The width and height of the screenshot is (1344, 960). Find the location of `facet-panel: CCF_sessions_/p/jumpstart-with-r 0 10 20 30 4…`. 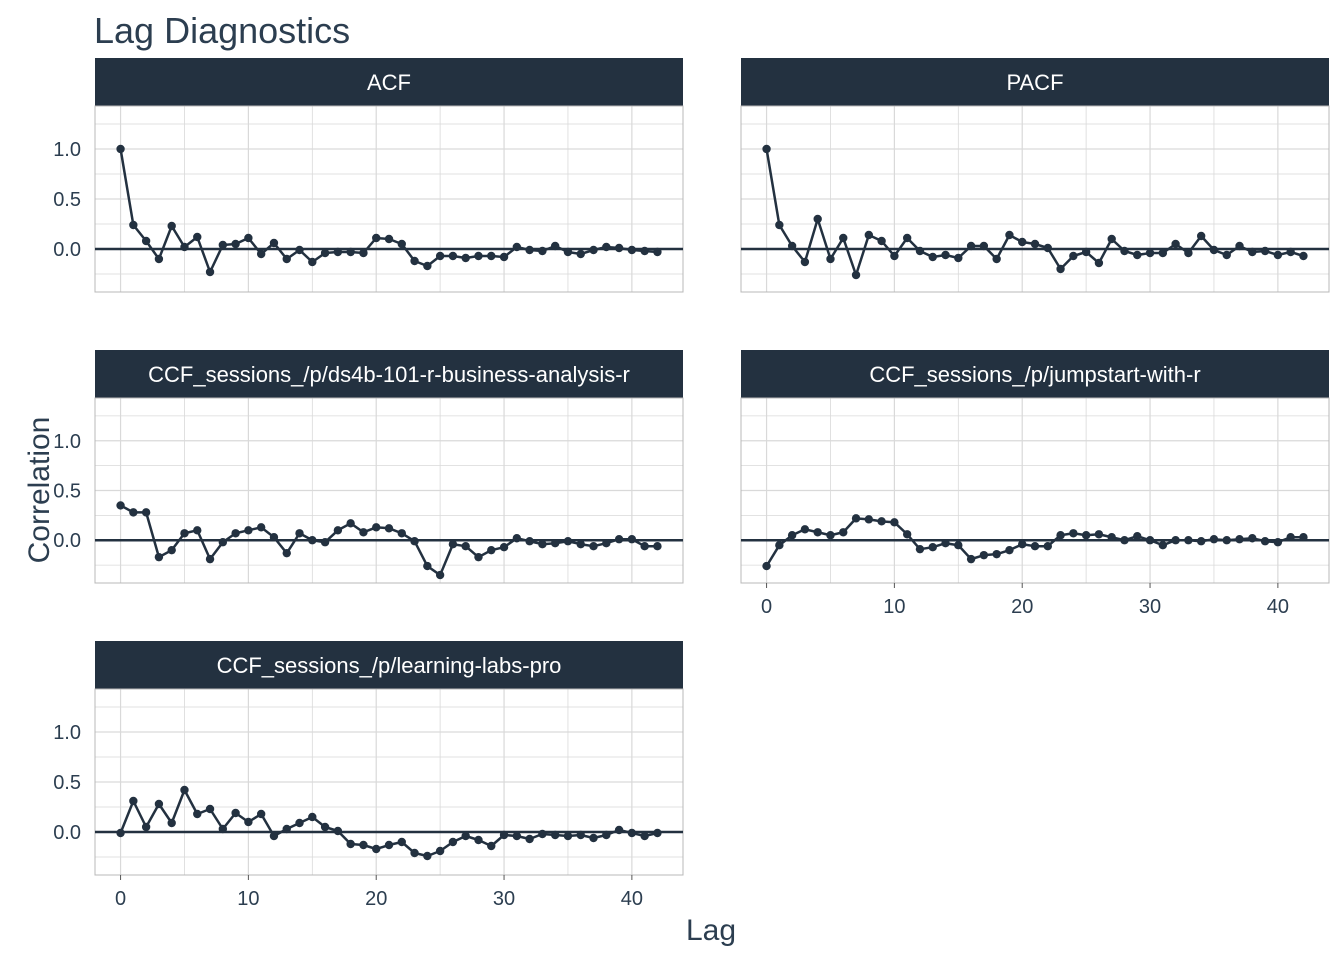

facet-panel: CCF_sessions_/p/jumpstart-with-r 0 10 20 30 4… is located at coordinates (1035, 484).